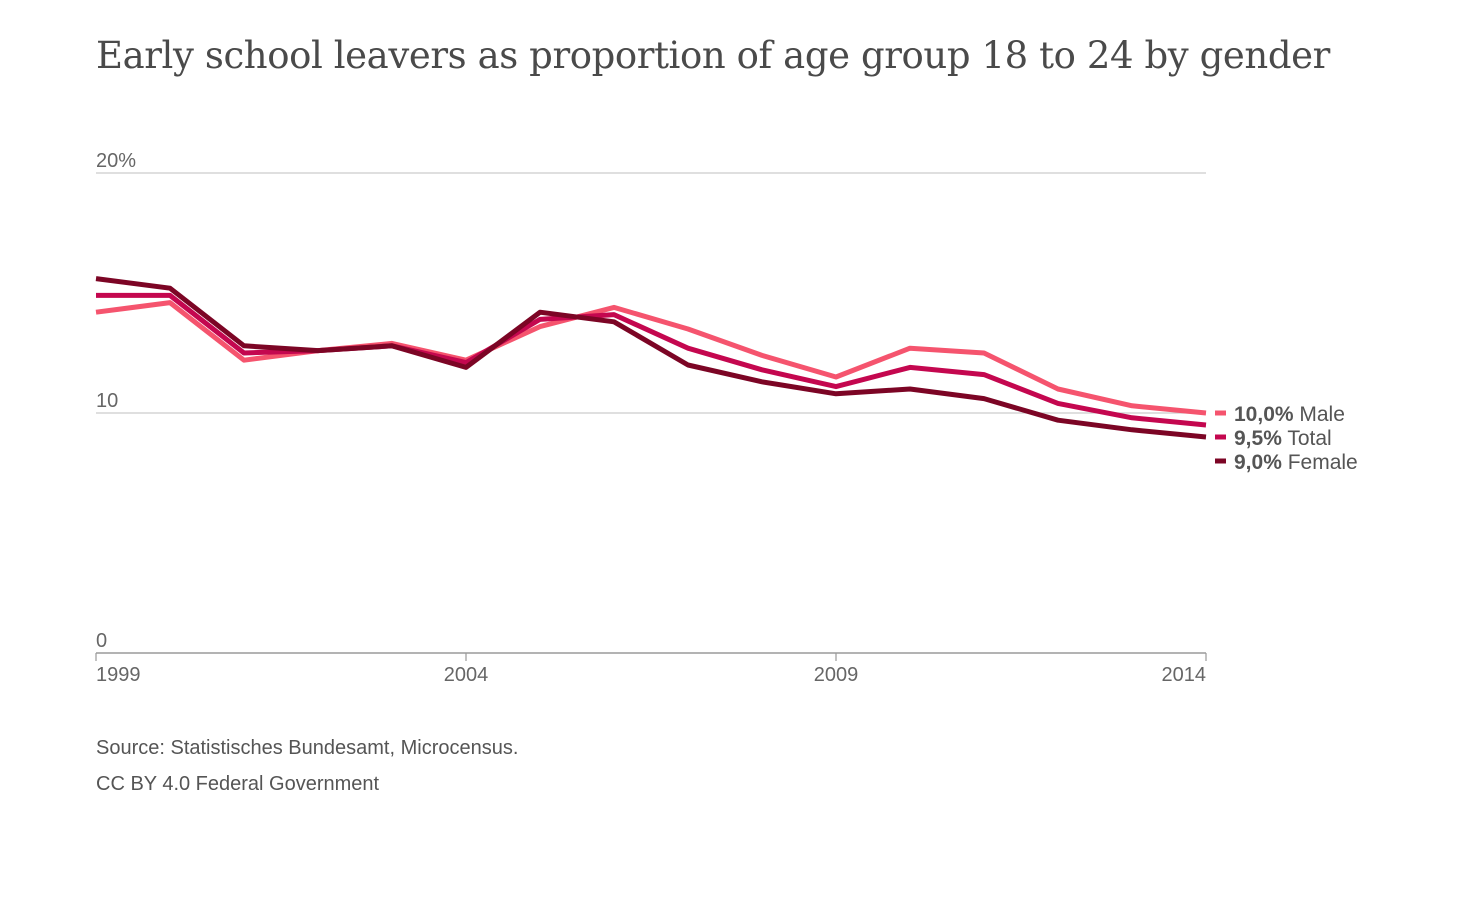 The image size is (1474, 907). I want to click on x-tick-label: 2014, so click(1184, 675).